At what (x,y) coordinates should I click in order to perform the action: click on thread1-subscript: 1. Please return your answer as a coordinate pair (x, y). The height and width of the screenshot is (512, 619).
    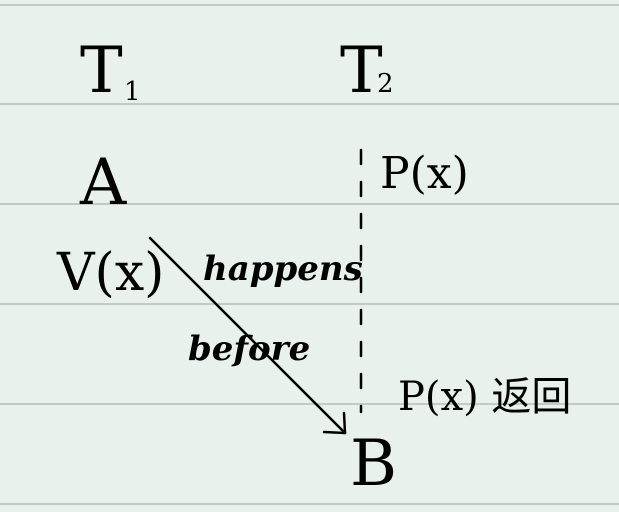
    Looking at the image, I should click on (132, 92).